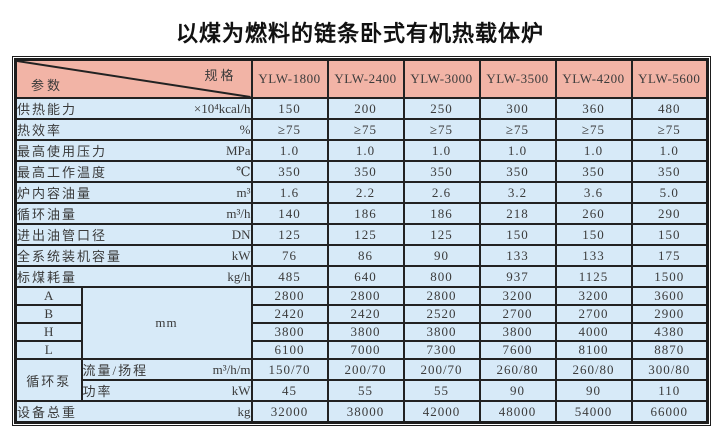 The height and width of the screenshot is (446, 720). I want to click on pump-label: 循环泵, so click(48, 380).